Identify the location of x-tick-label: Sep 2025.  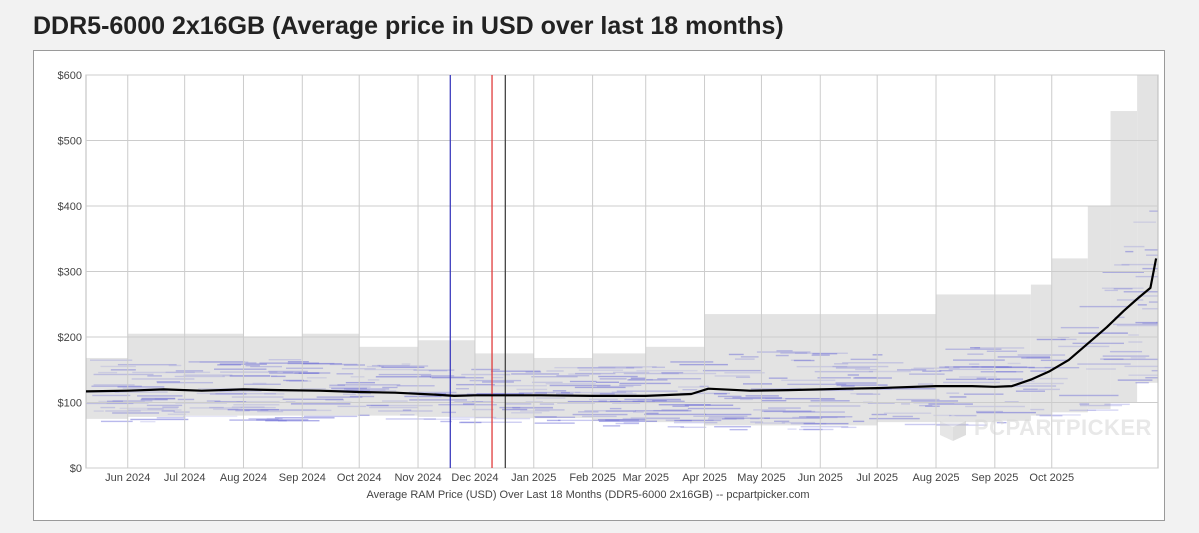
(994, 478).